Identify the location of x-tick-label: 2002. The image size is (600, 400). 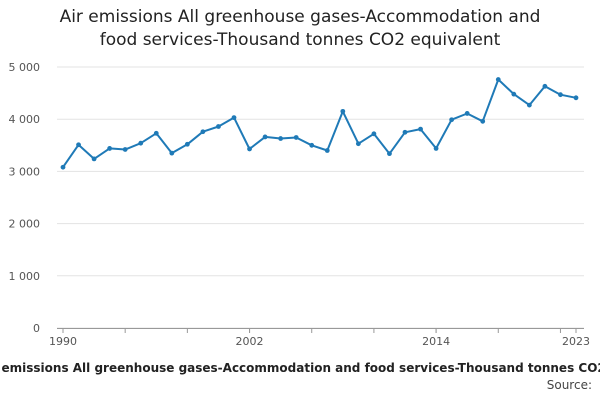
(250, 341).